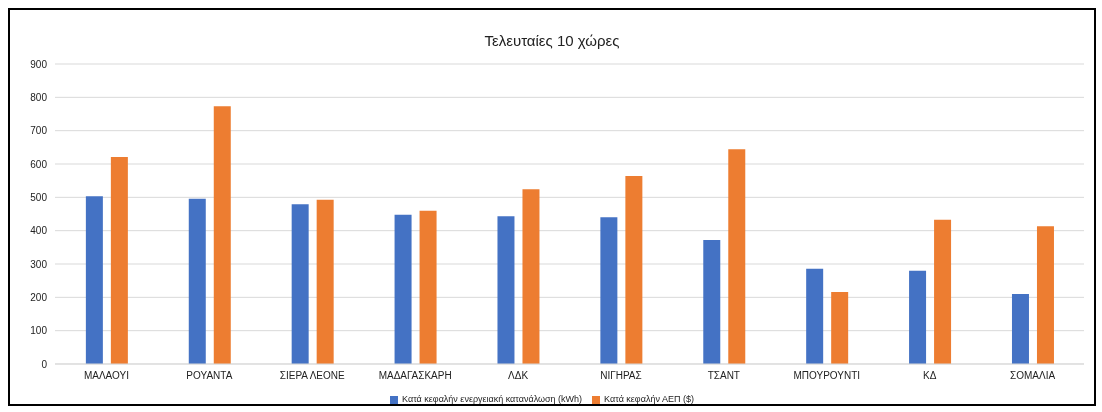 The height and width of the screenshot is (412, 1102). Describe the element at coordinates (39, 197) in the screenshot. I see `y-tick-label: 500` at that location.